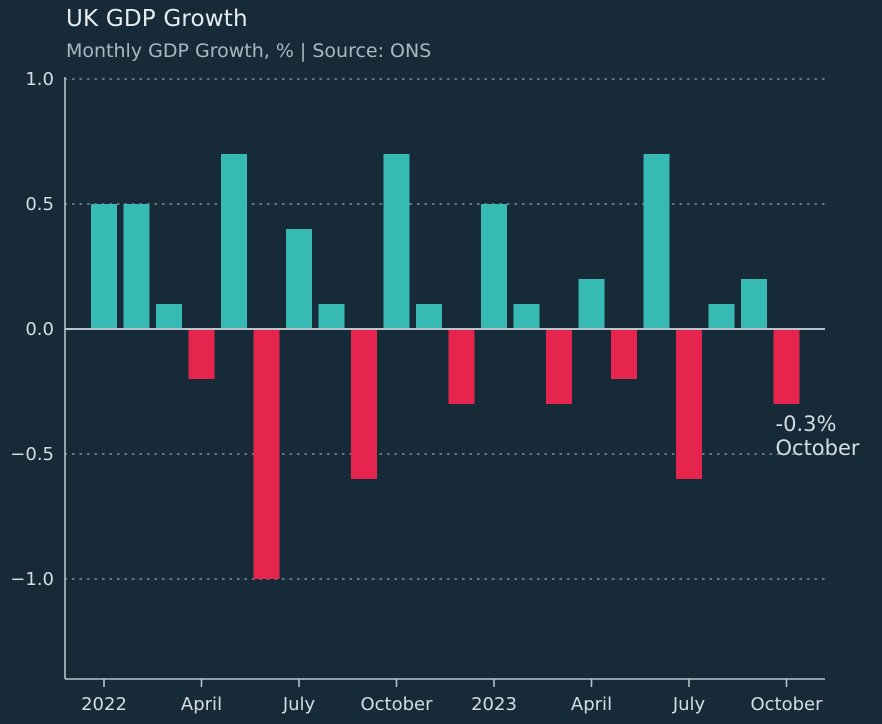  Describe the element at coordinates (157, 19) in the screenshot. I see `chart-title: UK GDP Growth` at that location.